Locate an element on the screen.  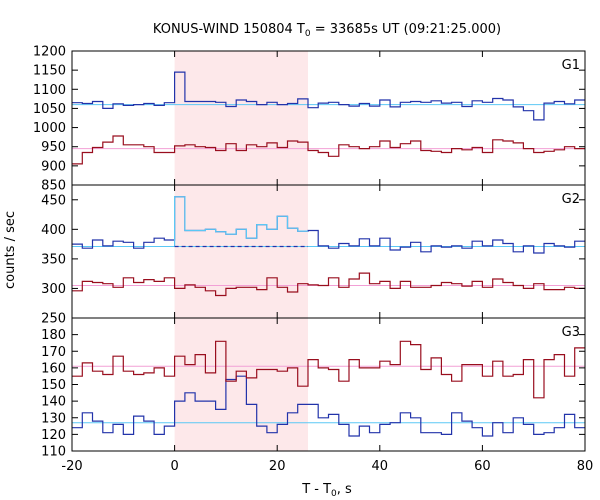
y-tick-label: 160 is located at coordinates (53, 368).